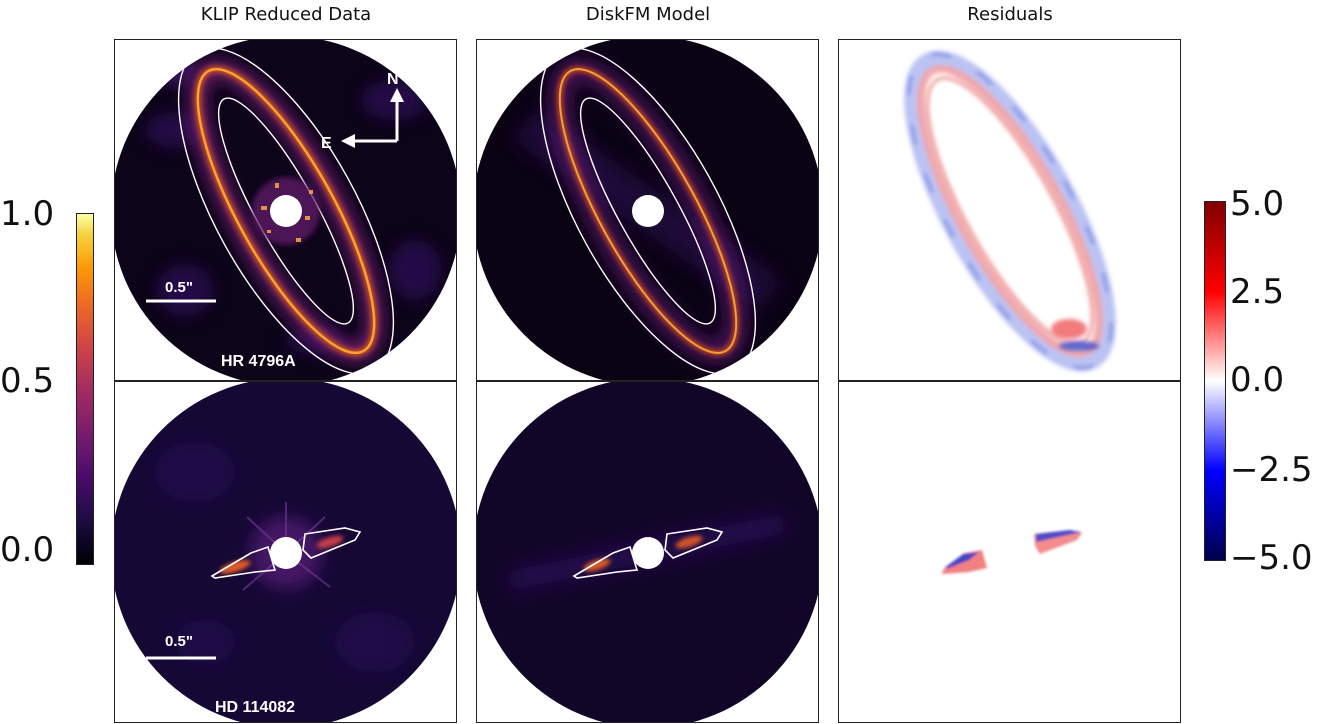 The height and width of the screenshot is (724, 1336). Describe the element at coordinates (1271, 470) in the screenshot. I see `colorbar-right-tick-4: −2.5` at that location.